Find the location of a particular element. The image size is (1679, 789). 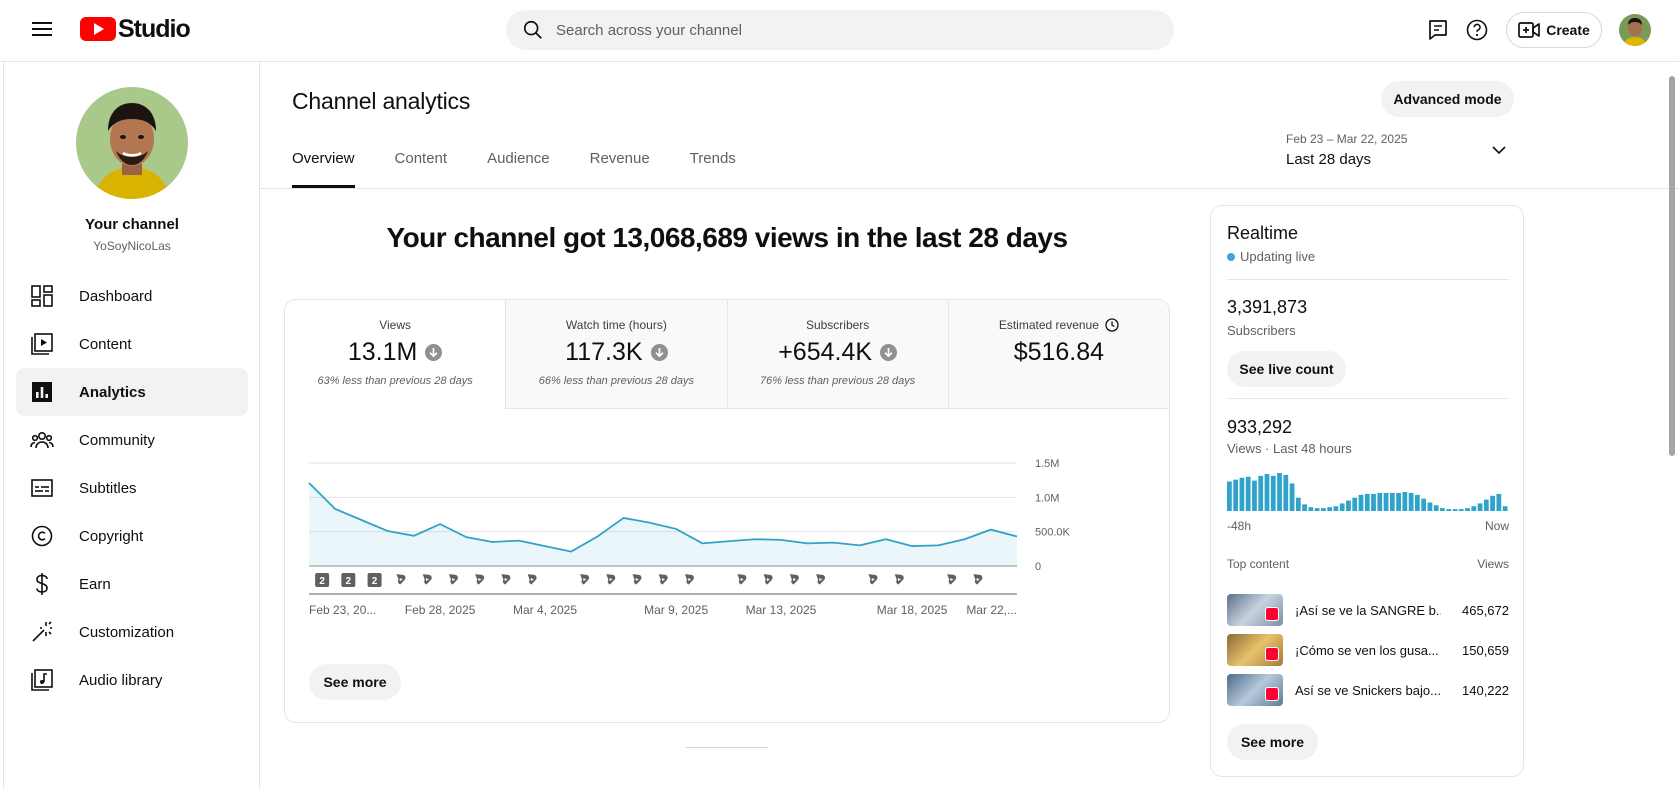

create-button: Create is located at coordinates (1554, 30).